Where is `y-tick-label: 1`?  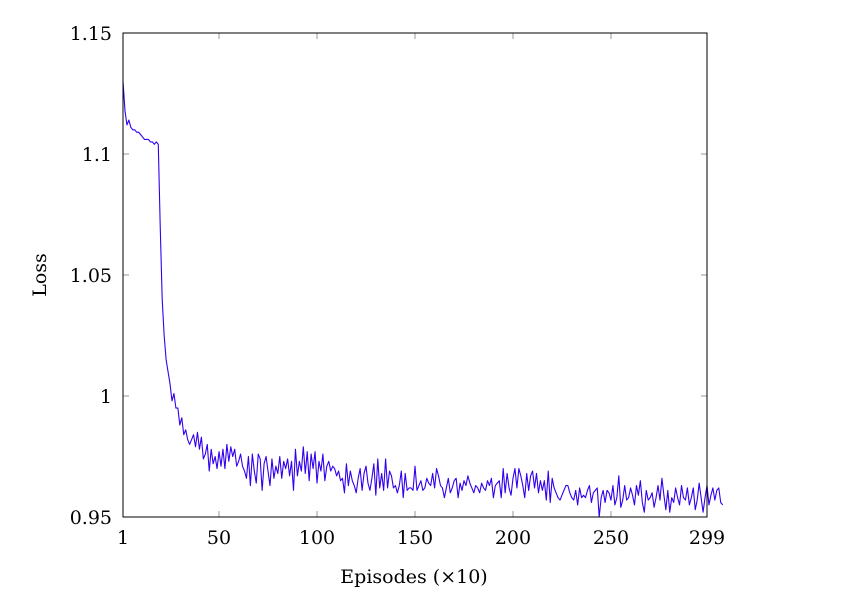
y-tick-label: 1 is located at coordinates (106, 397).